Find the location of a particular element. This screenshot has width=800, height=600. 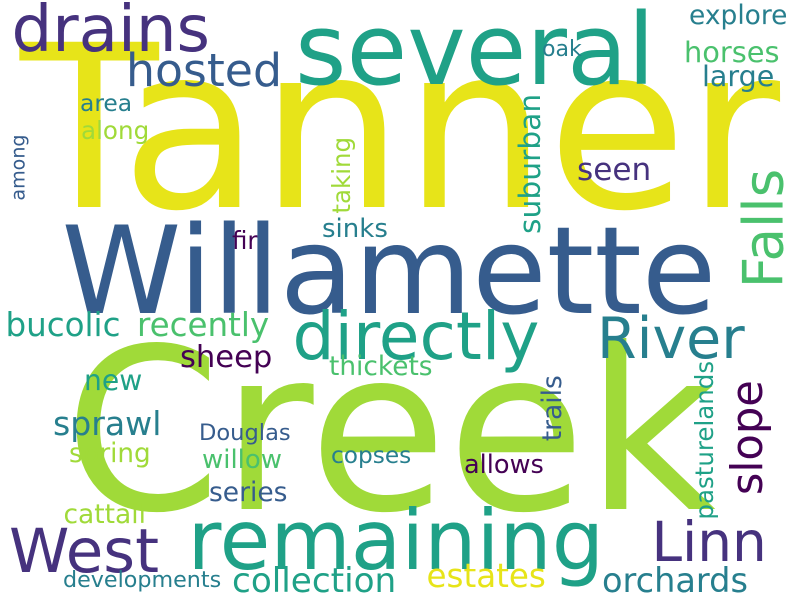

word-spring: spring is located at coordinates (110, 454).